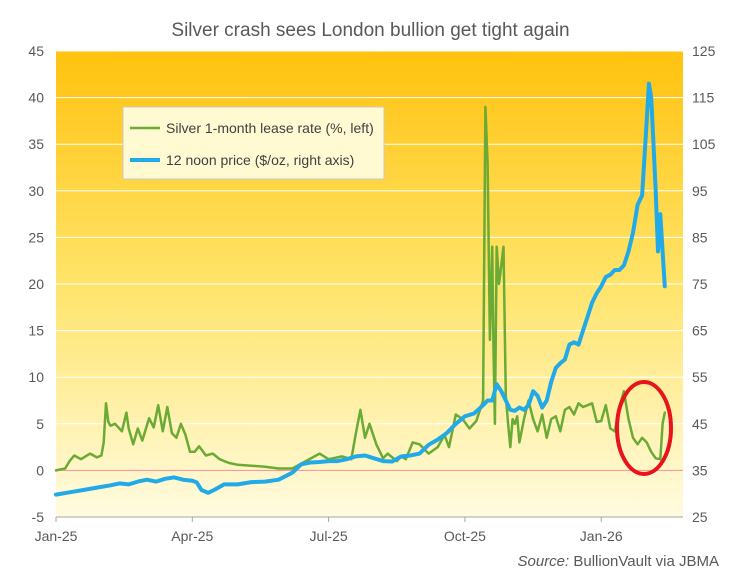 The height and width of the screenshot is (586, 741). Describe the element at coordinates (36, 98) in the screenshot. I see `left-tick-label: 40` at that location.